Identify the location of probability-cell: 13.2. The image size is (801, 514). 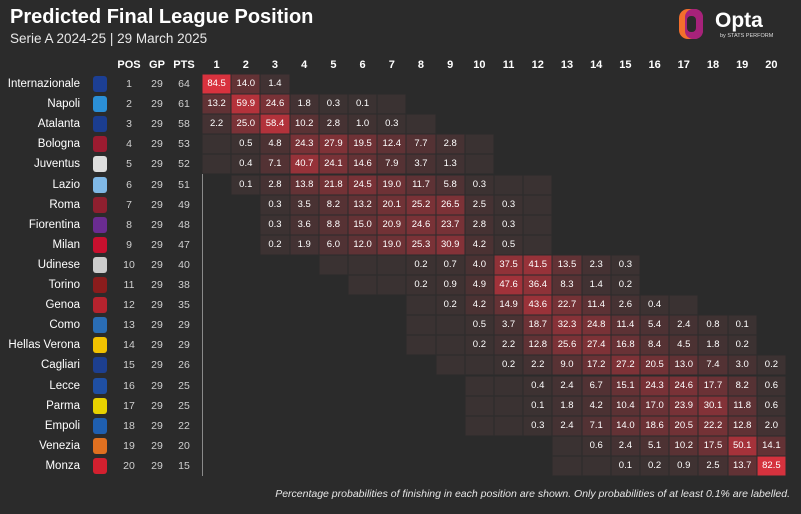
(217, 104).